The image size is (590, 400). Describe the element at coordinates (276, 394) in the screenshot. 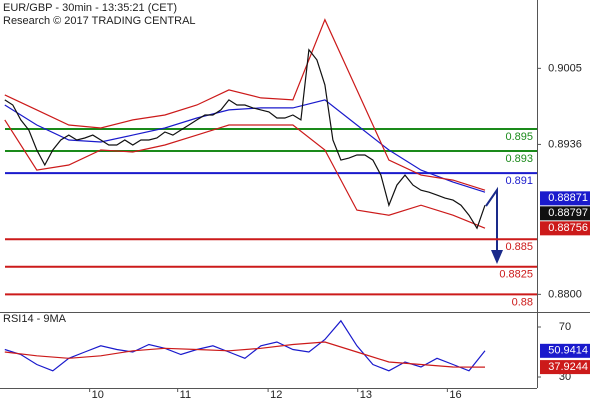

I see `x-tick-label: 12` at that location.